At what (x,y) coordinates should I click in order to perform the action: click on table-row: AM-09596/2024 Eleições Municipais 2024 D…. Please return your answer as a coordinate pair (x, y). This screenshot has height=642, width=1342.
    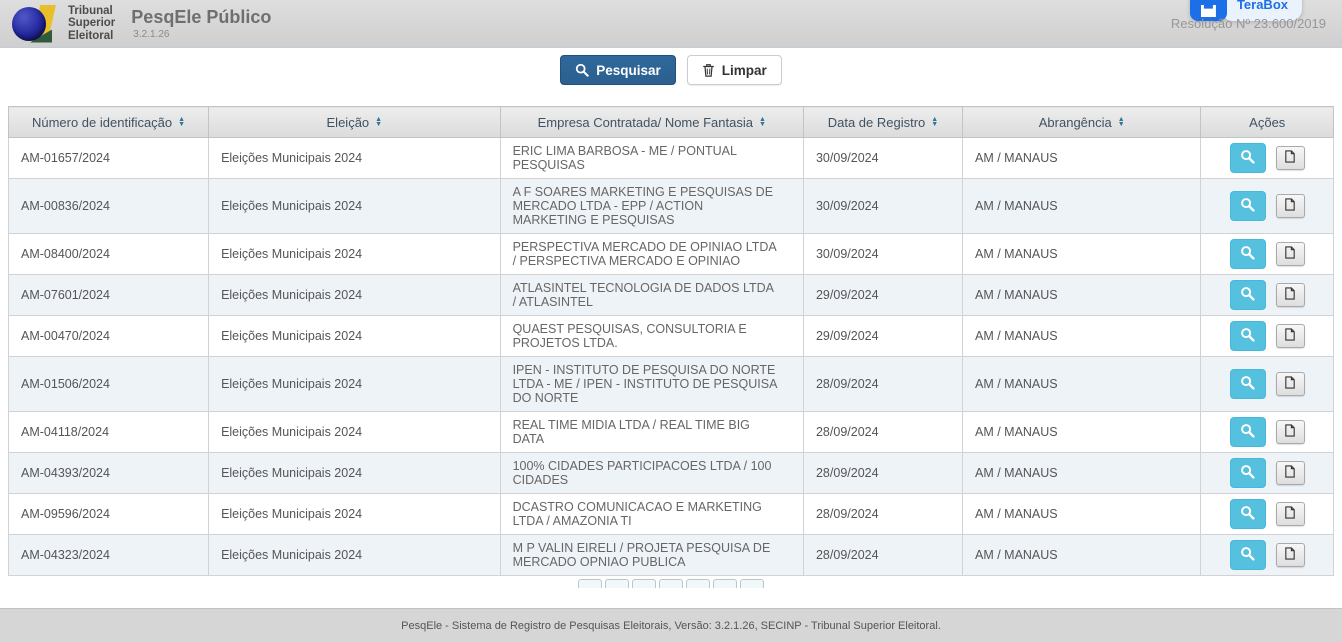
    Looking at the image, I should click on (670, 514).